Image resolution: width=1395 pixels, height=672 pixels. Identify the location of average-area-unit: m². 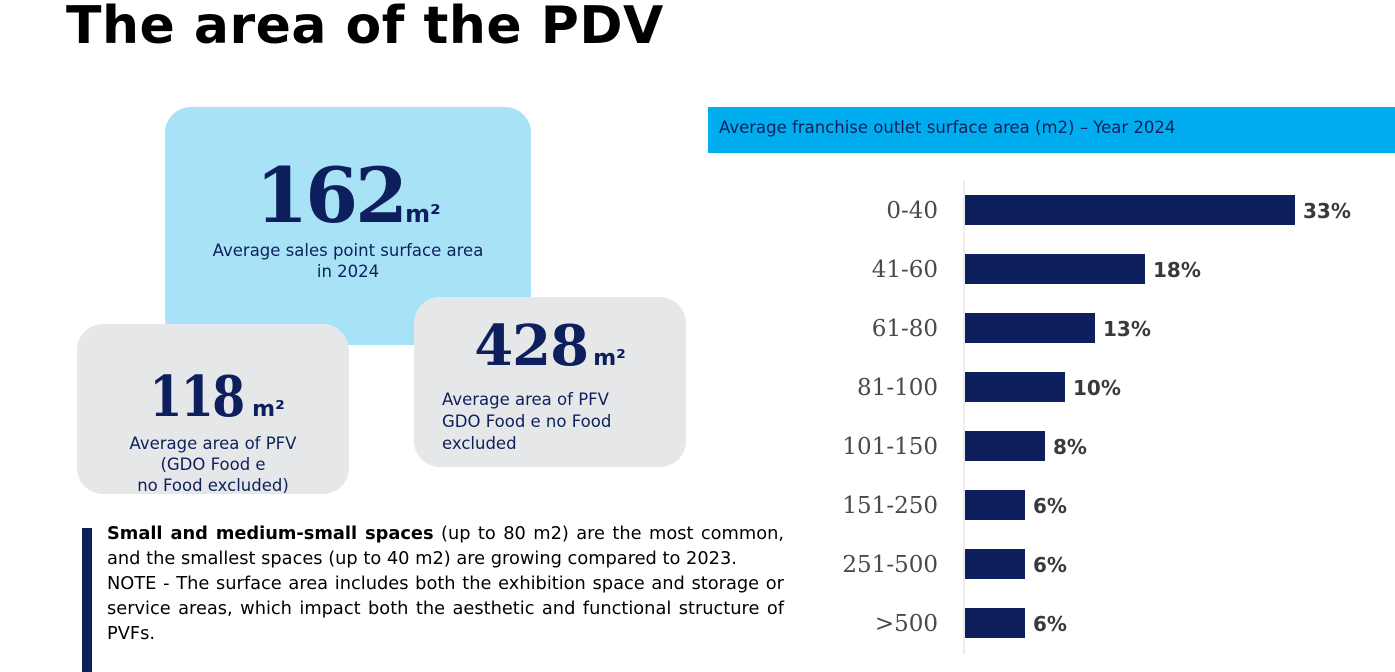
(423, 214).